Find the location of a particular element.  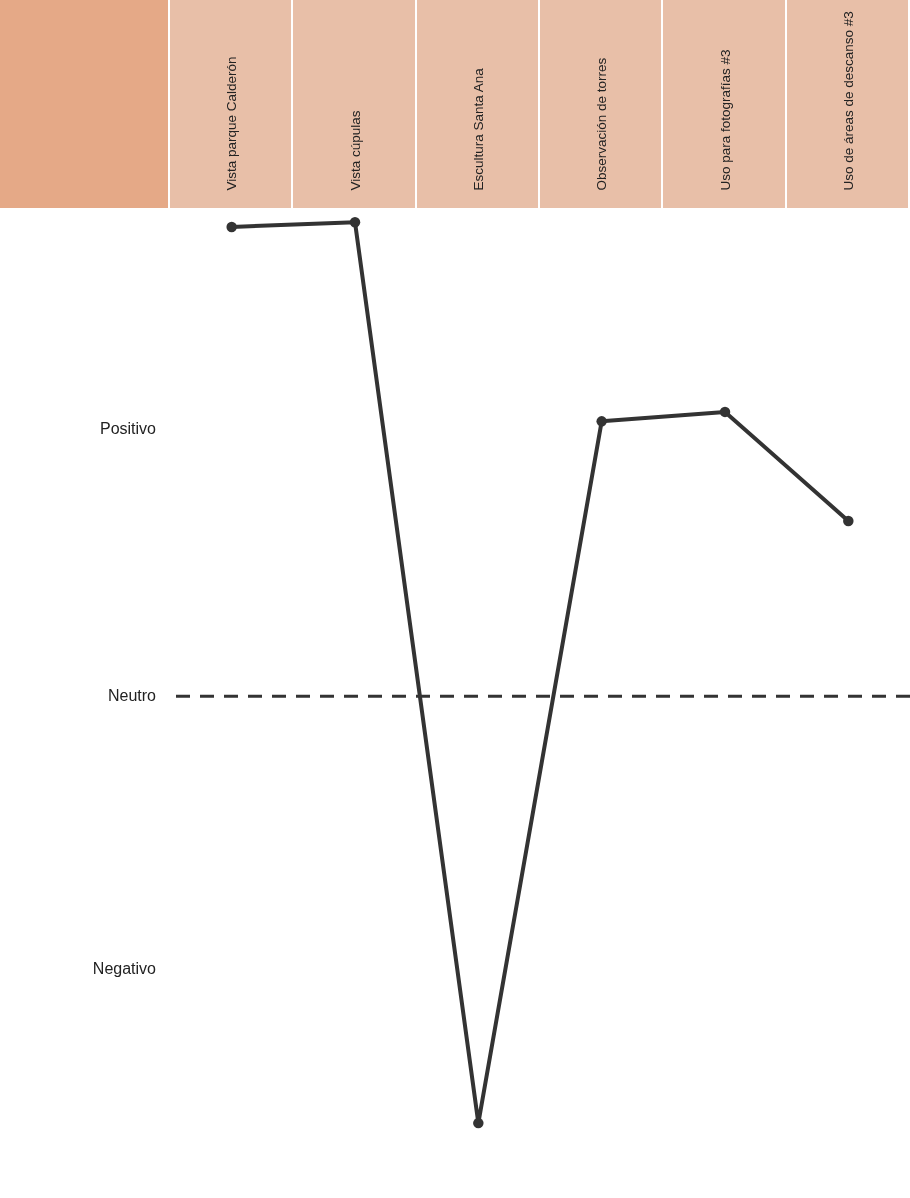

x-tick-label: Vista cúpulas is located at coordinates (355, 150).